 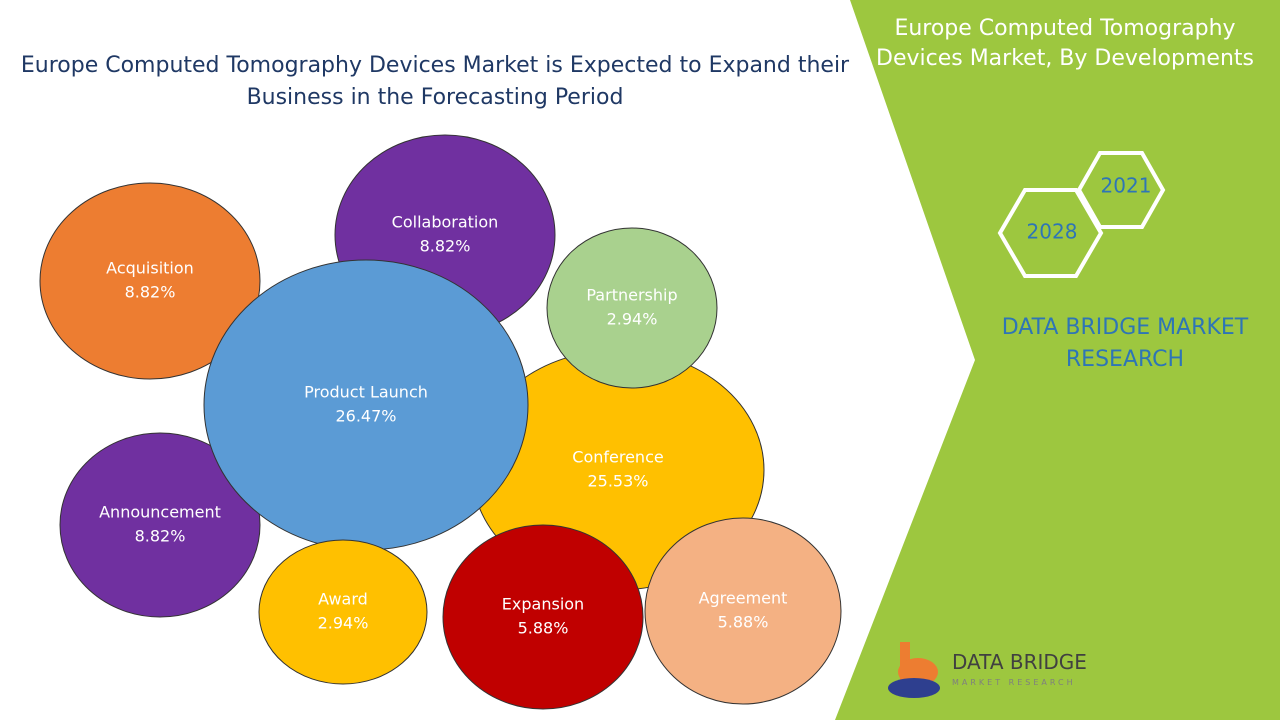 I want to click on bubble-category: Collaboration, so click(x=445, y=222).